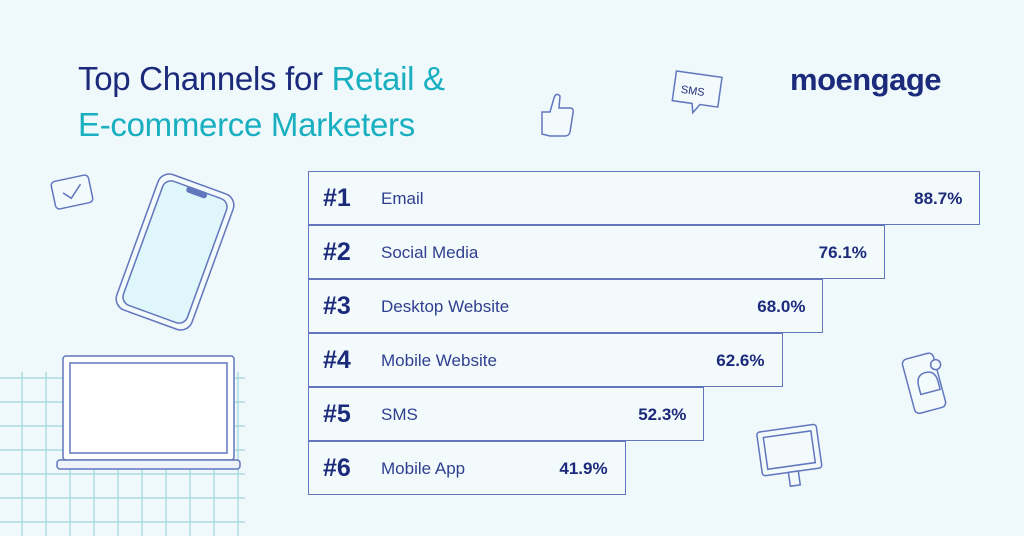 This screenshot has width=1024, height=536. I want to click on thumbs-up-icon, so click(557, 115).